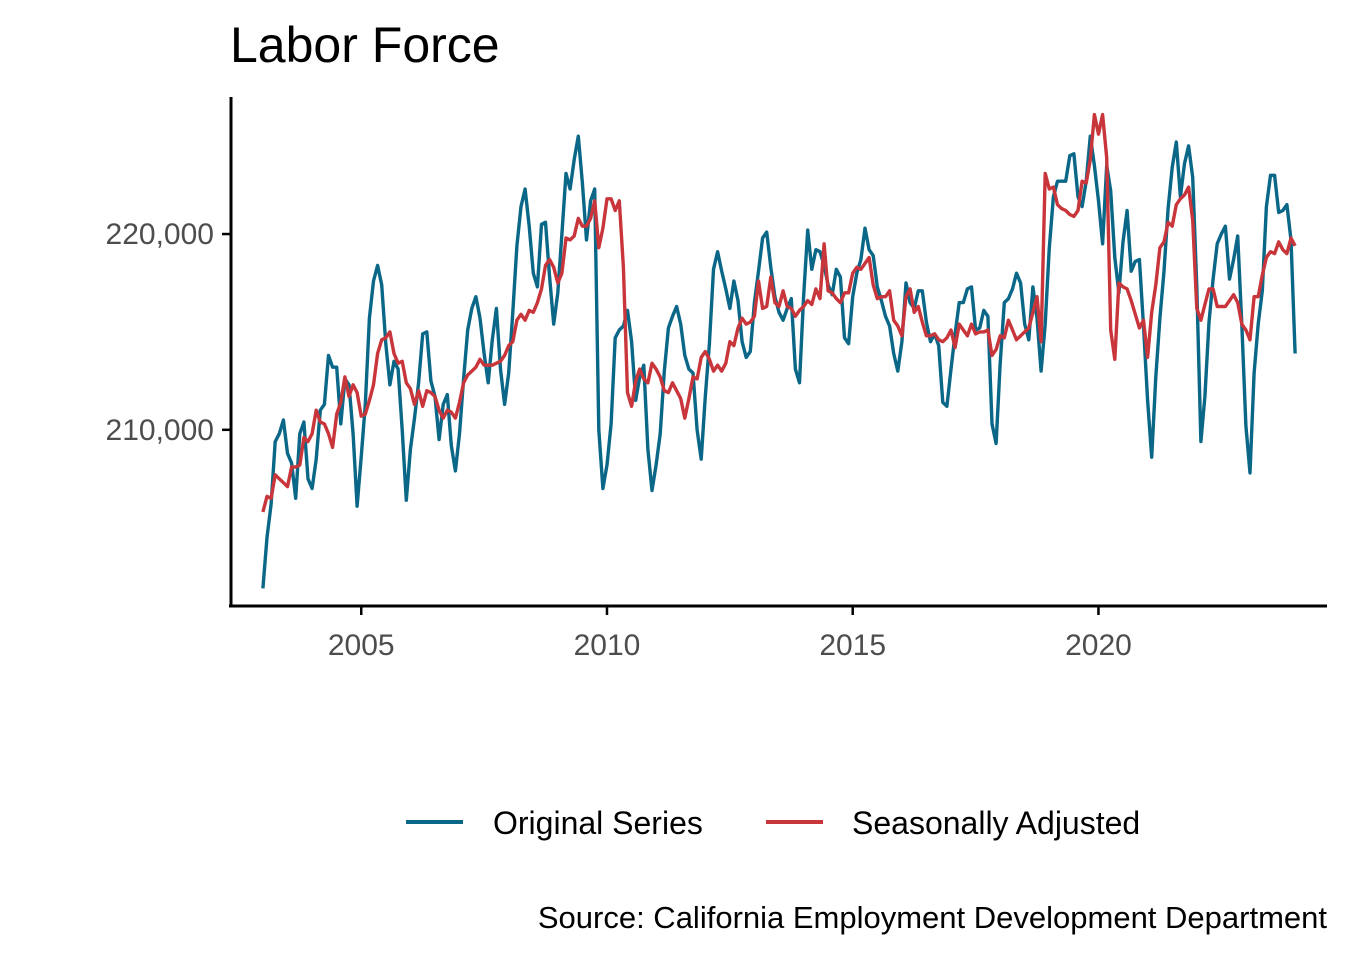 Image resolution: width=1350 pixels, height=960 pixels. What do you see at coordinates (773, 823) in the screenshot?
I see `legend: Original Series Seasonally Adjusted` at bounding box center [773, 823].